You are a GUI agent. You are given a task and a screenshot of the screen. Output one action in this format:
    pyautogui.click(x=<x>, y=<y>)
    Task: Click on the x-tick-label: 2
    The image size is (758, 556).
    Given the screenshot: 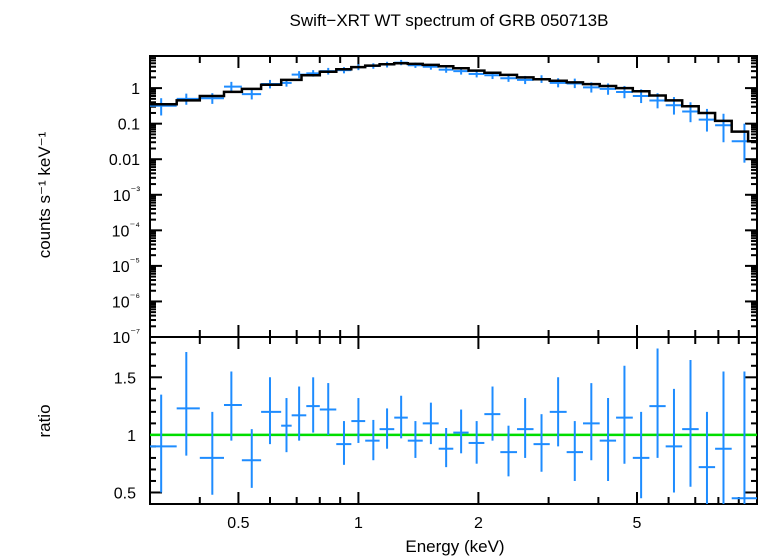 What is the action you would take?
    pyautogui.click(x=478, y=523)
    